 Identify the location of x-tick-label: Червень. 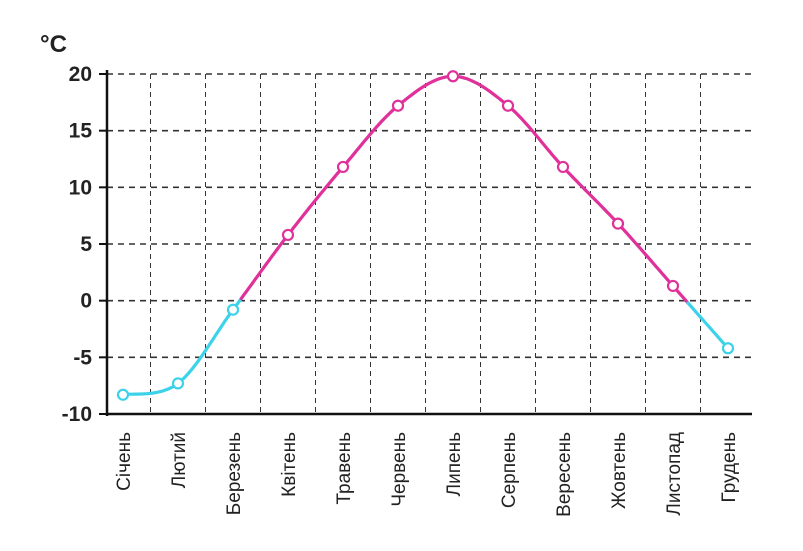
(399, 469).